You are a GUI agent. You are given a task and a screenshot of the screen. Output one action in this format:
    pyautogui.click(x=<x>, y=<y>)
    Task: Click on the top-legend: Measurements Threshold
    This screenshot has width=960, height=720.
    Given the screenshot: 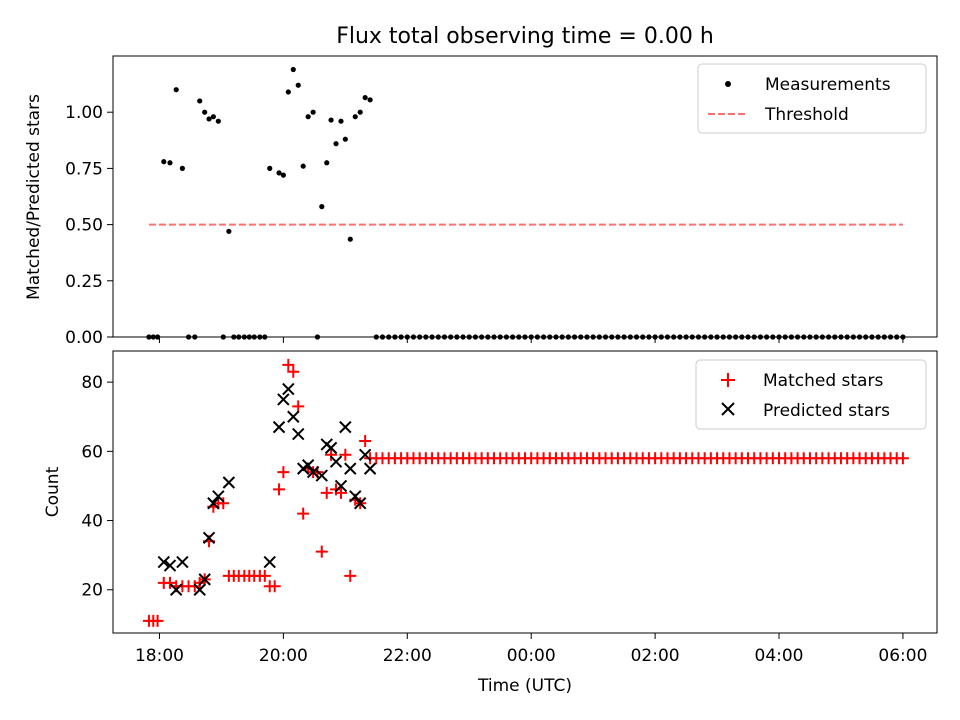 What is the action you would take?
    pyautogui.click(x=812, y=98)
    